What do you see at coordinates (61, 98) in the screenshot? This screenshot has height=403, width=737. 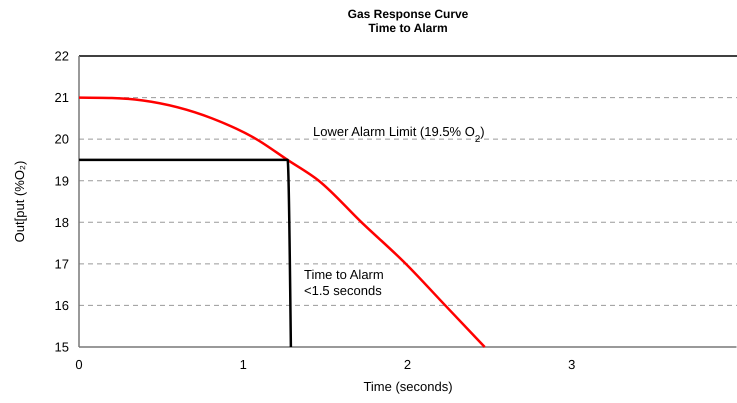 I see `y-tick-label: 21` at bounding box center [61, 98].